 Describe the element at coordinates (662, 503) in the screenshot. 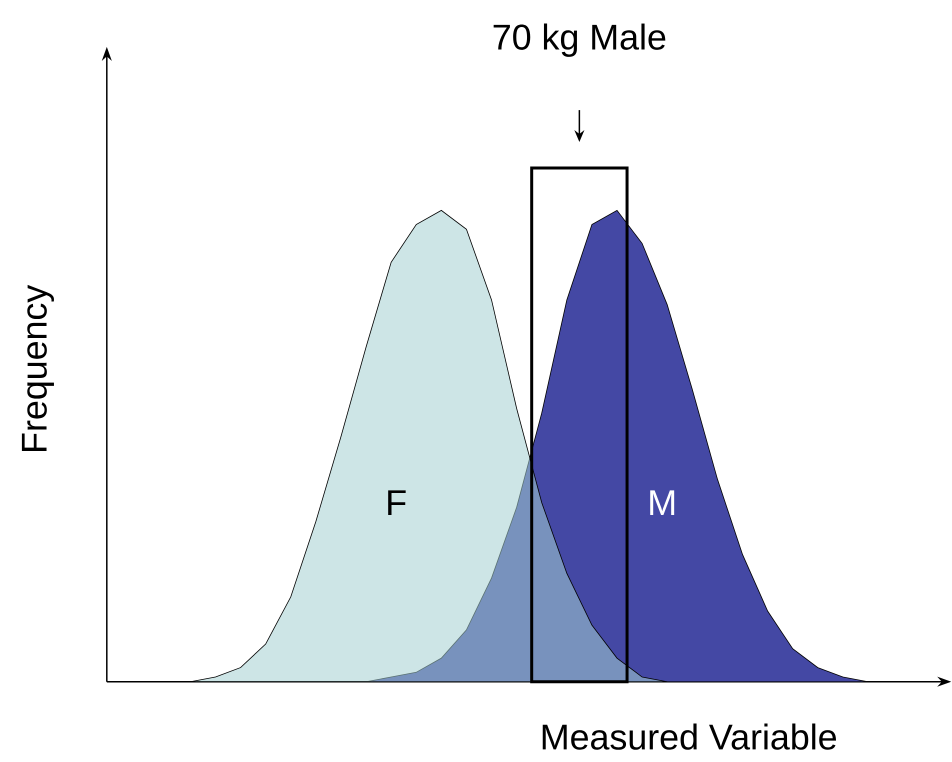

I see `series-label: M` at that location.